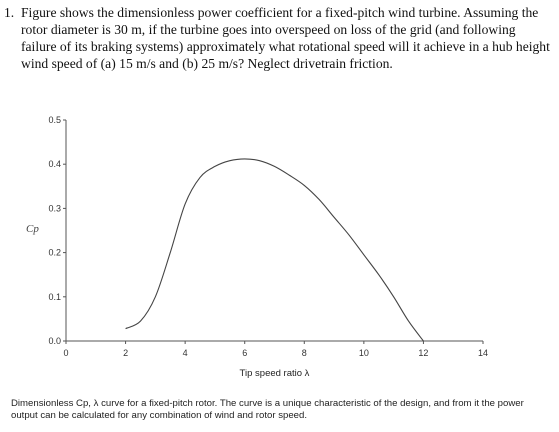 This screenshot has width=559, height=432. I want to click on y-tick-label: 0.4, so click(54, 164).